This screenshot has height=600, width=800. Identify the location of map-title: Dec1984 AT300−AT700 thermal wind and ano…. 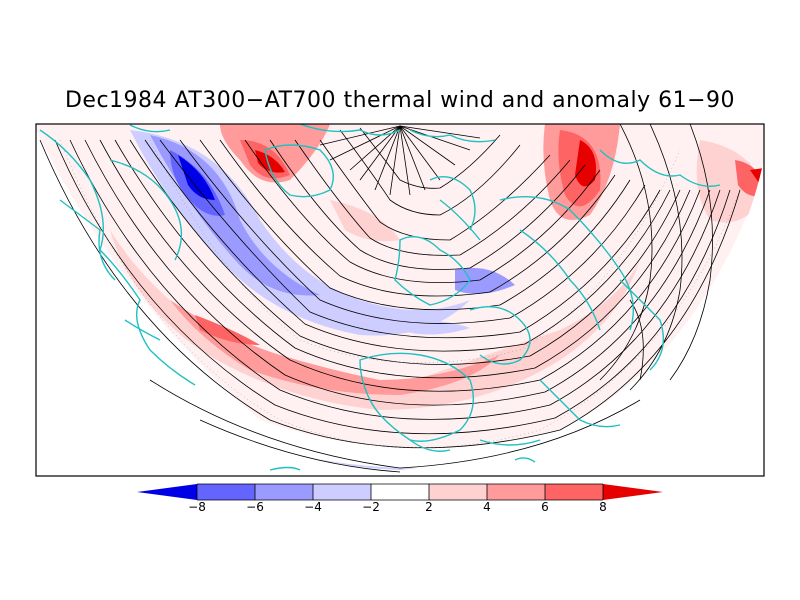
(400, 100).